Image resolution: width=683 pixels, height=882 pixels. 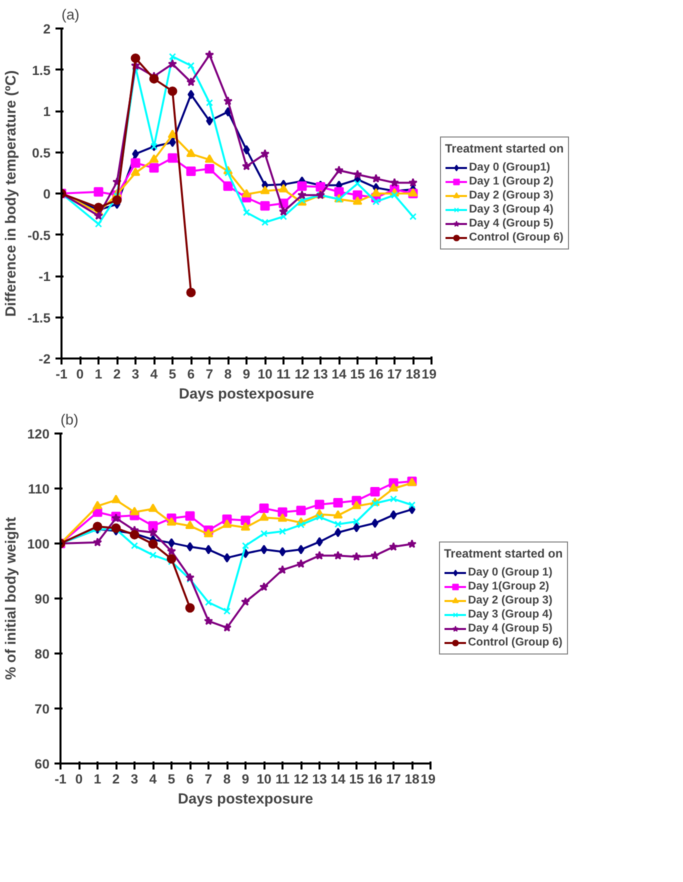 I want to click on y-tick-label: 110, so click(x=39, y=489).